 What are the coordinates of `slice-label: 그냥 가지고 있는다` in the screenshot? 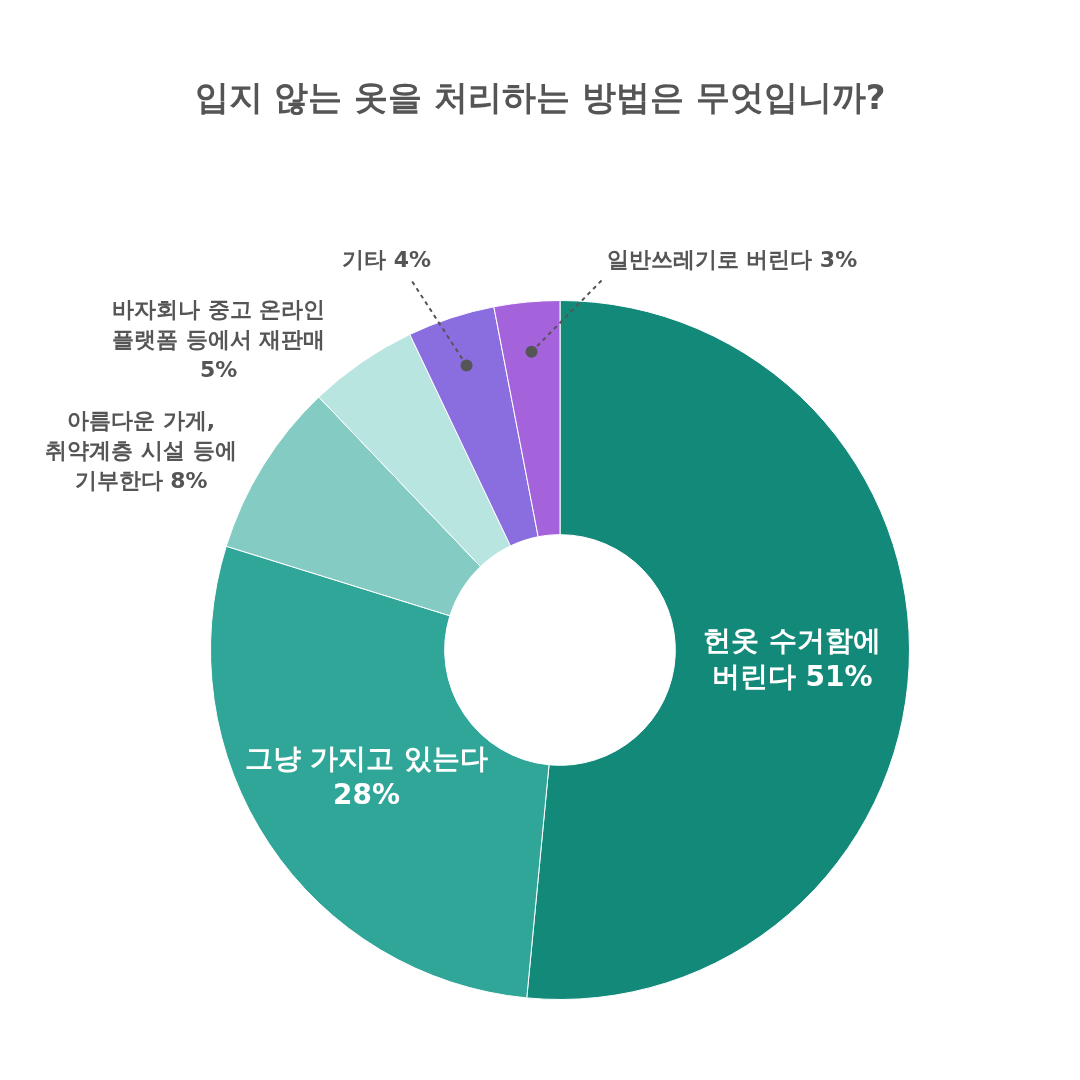 It's located at (366, 759).